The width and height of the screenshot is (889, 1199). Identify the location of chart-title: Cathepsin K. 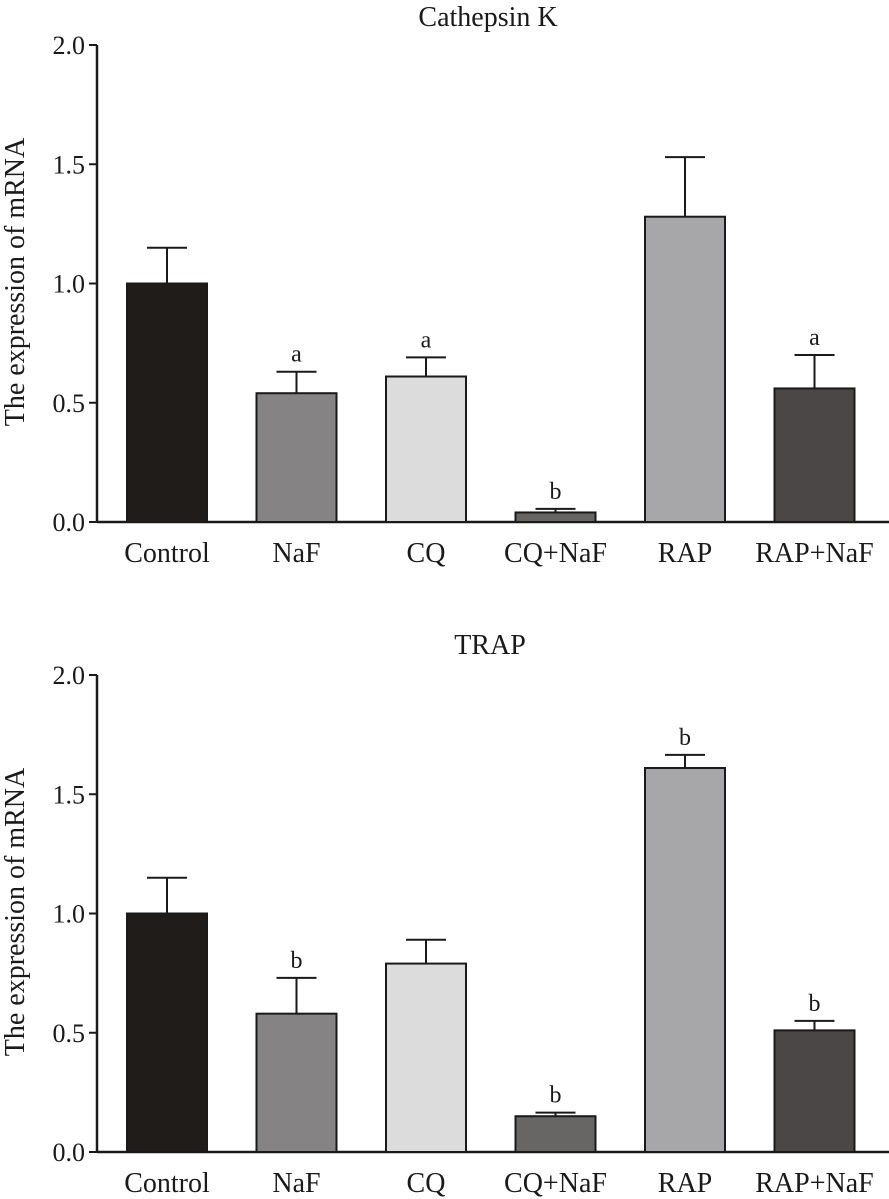
(487, 17).